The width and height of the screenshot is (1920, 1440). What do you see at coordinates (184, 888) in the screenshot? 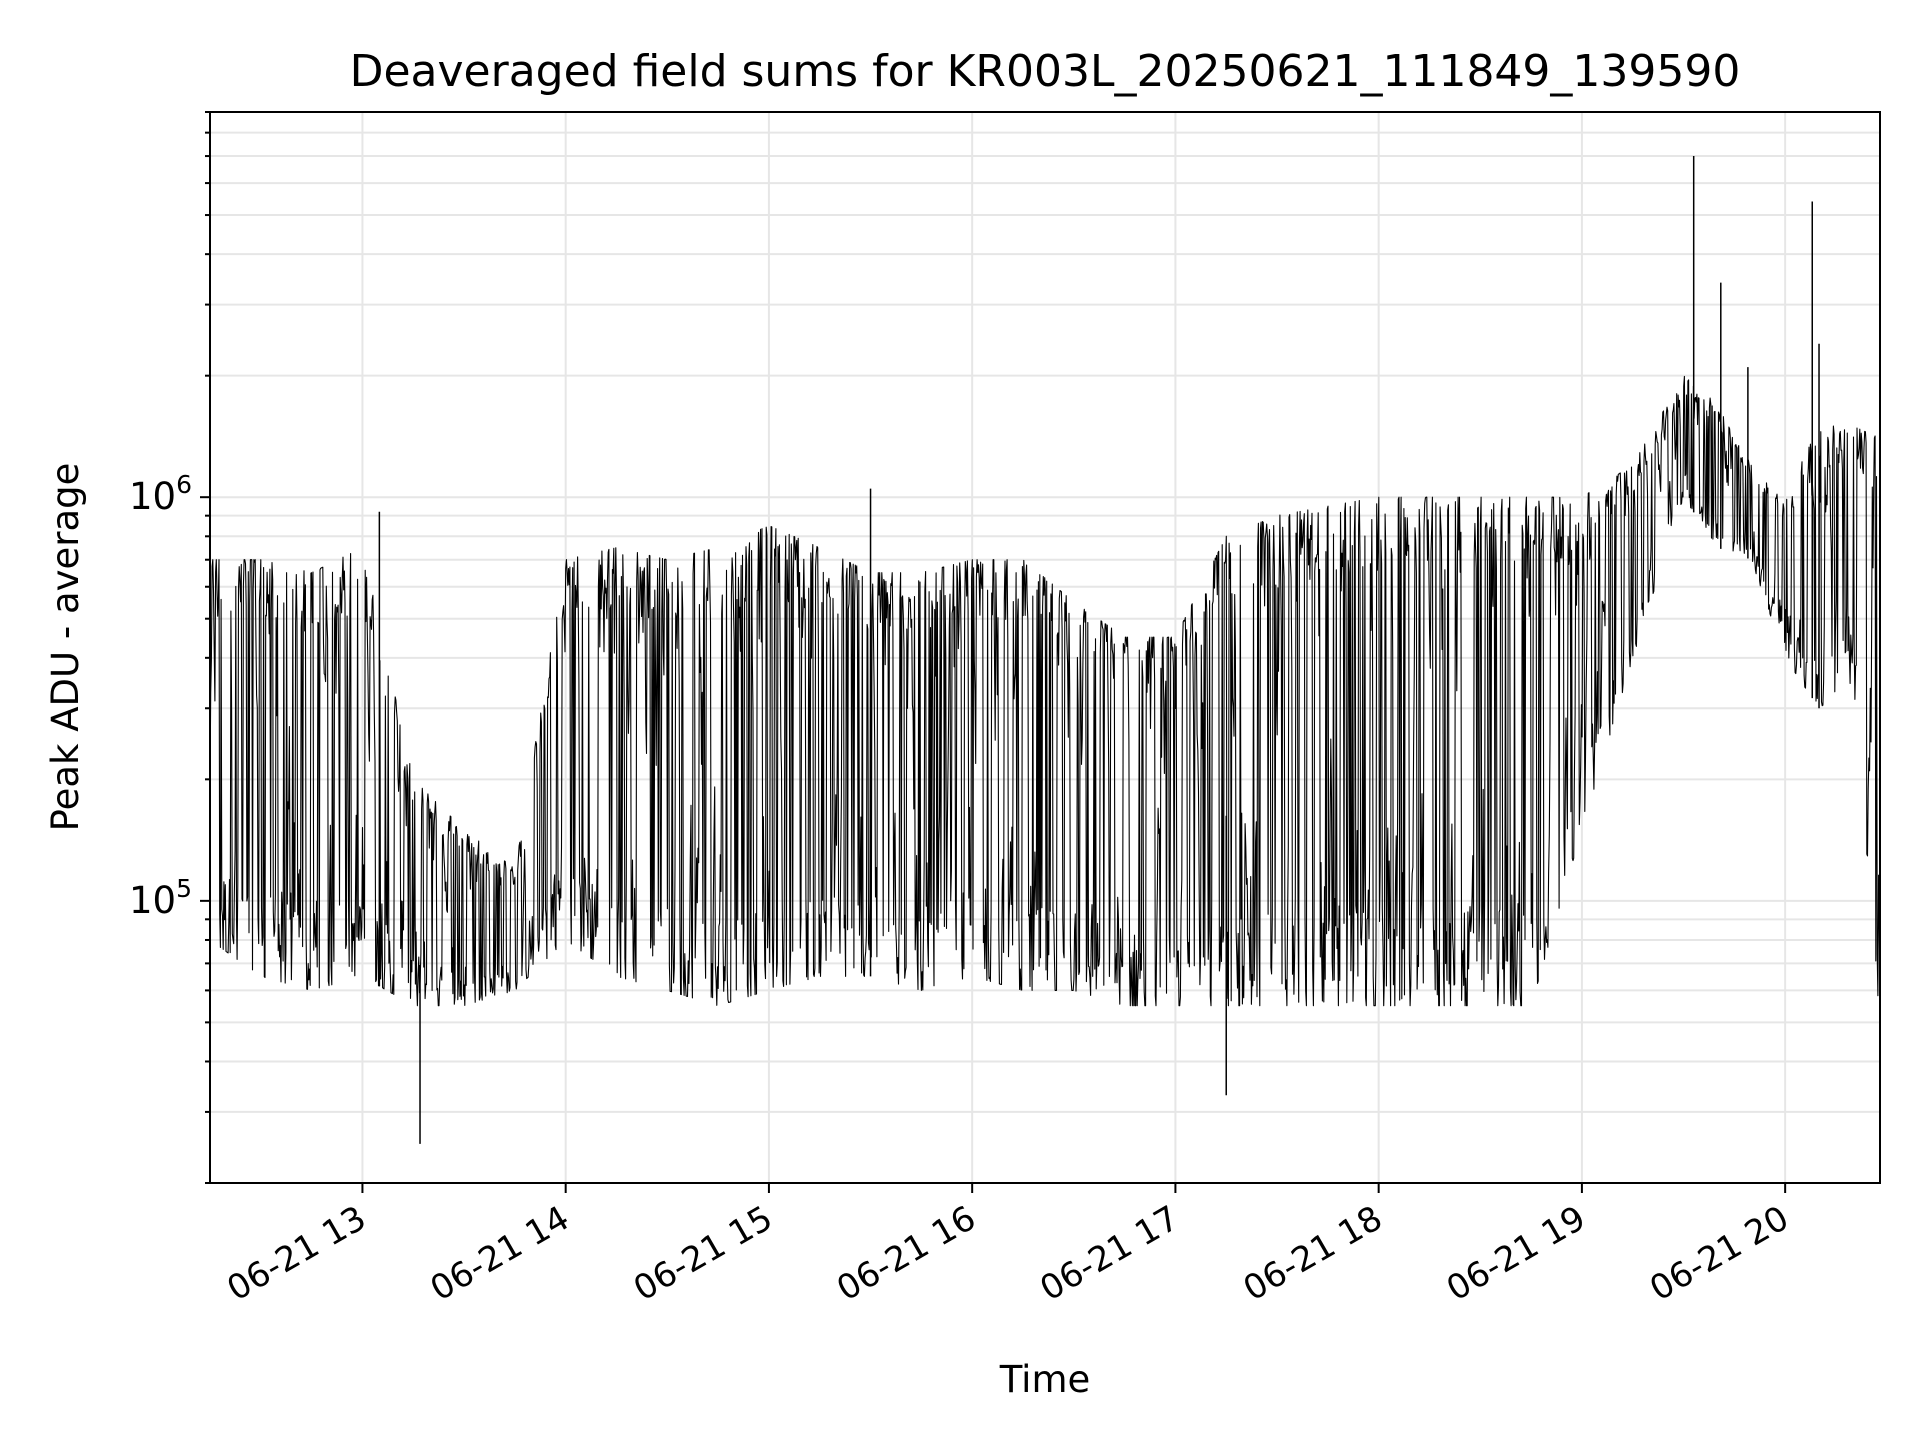
I see `y-tick-exponent: 5` at bounding box center [184, 888].